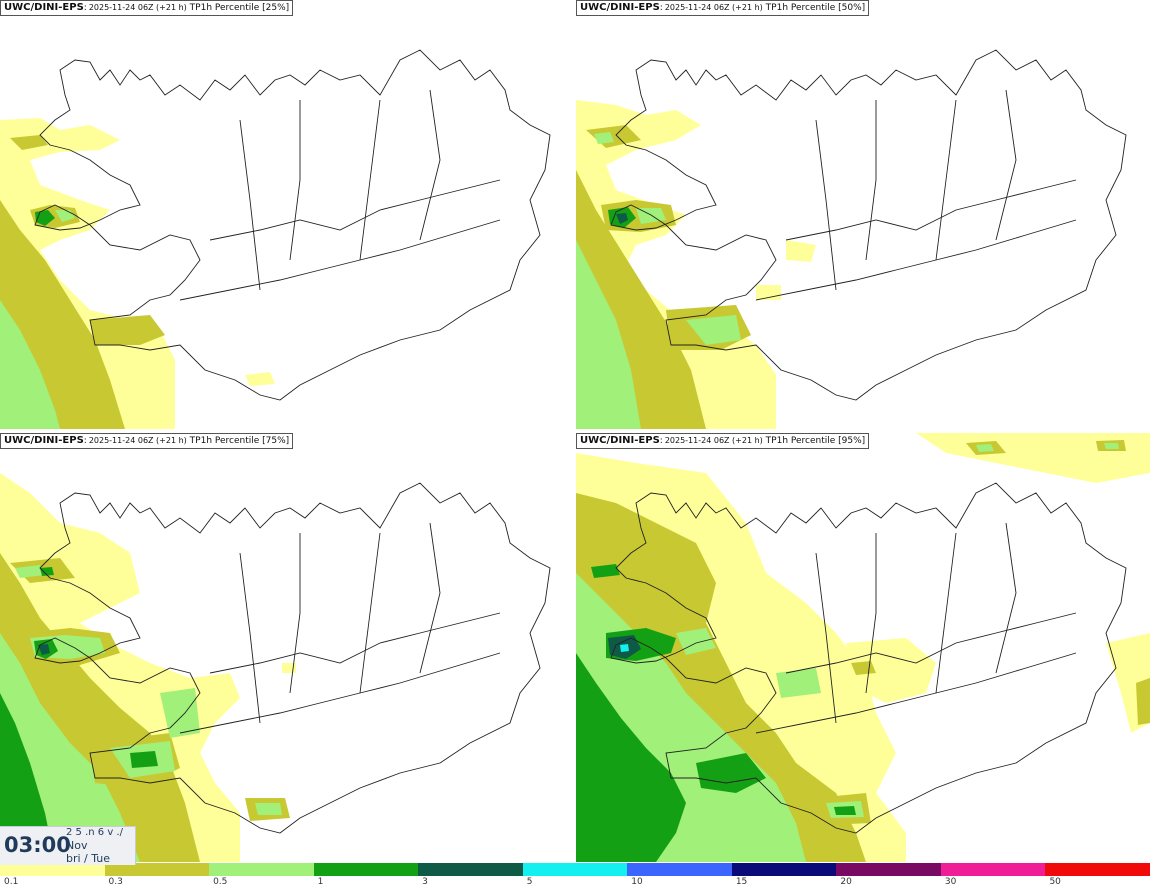  I want to click on colorbar-label: 15, so click(741, 882).